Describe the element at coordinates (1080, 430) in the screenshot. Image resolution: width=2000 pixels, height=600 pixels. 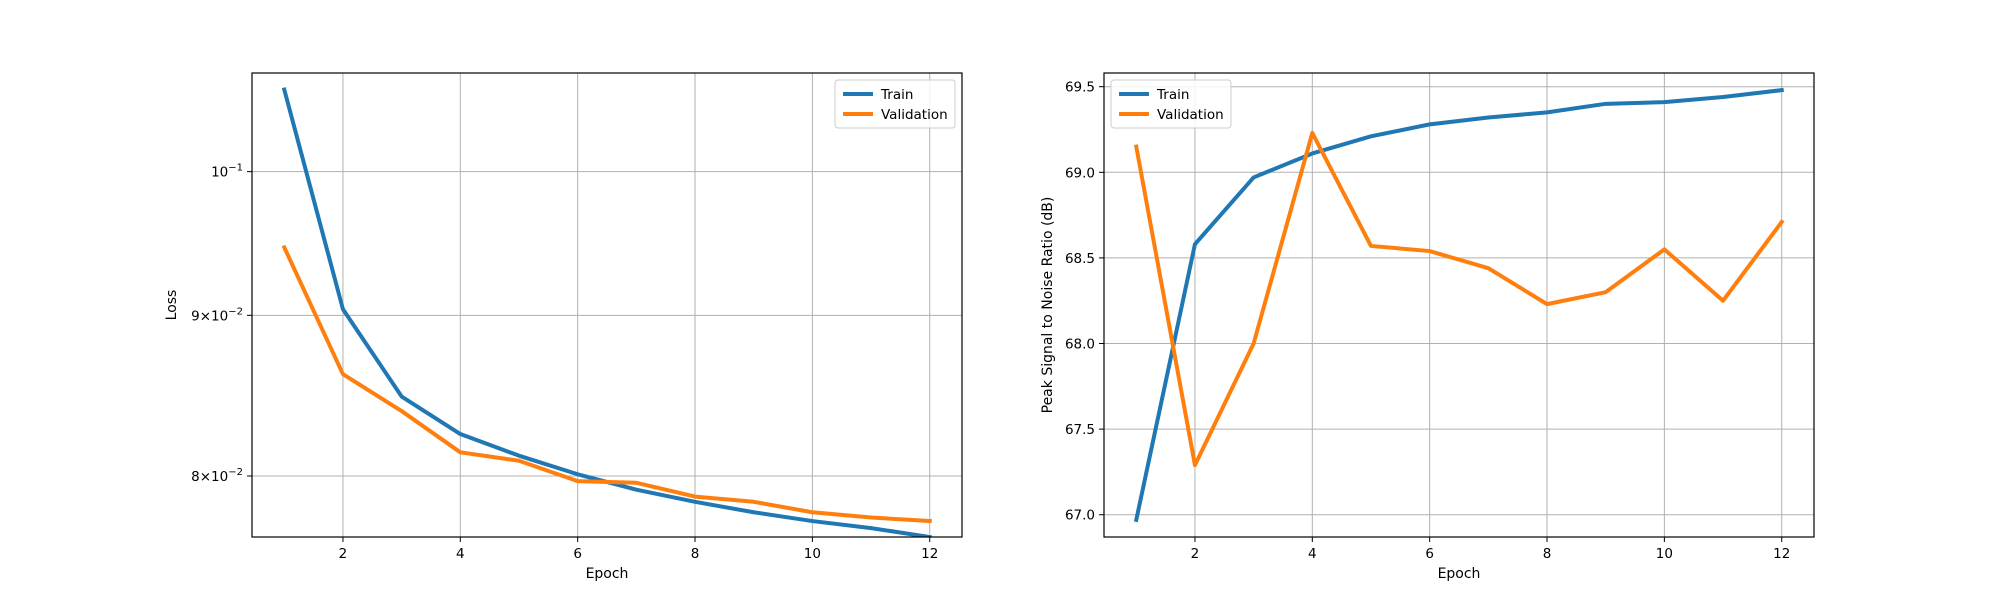
I see `y-tick-label: 67.5` at that location.